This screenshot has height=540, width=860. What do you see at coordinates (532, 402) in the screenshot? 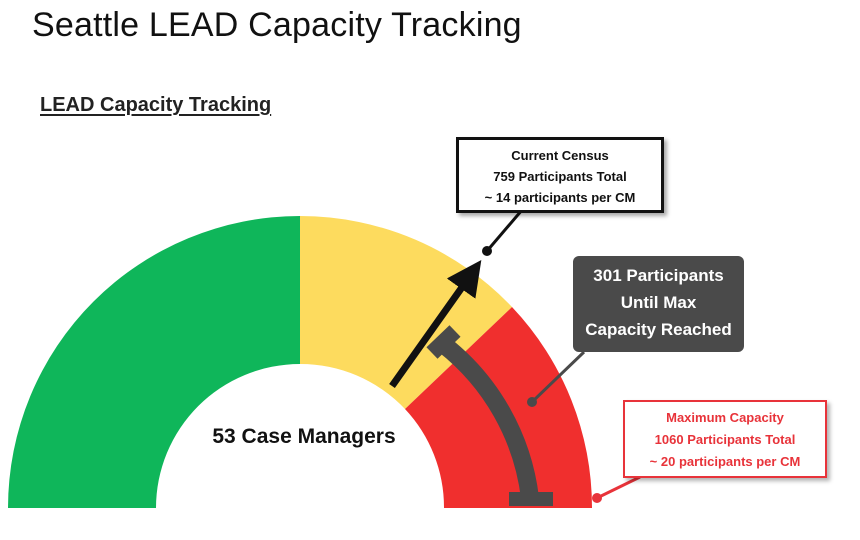
I see `remaining-leader-dot` at bounding box center [532, 402].